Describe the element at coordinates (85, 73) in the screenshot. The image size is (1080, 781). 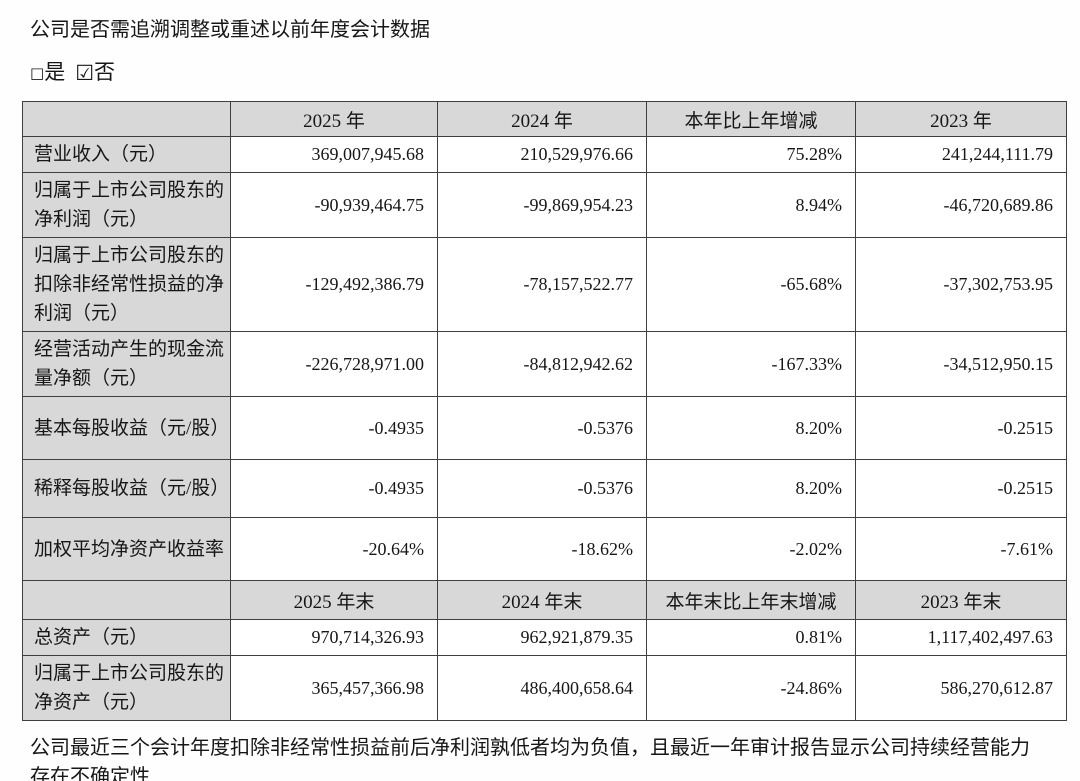
I see `checkbox-checked-icon: ☑` at that location.